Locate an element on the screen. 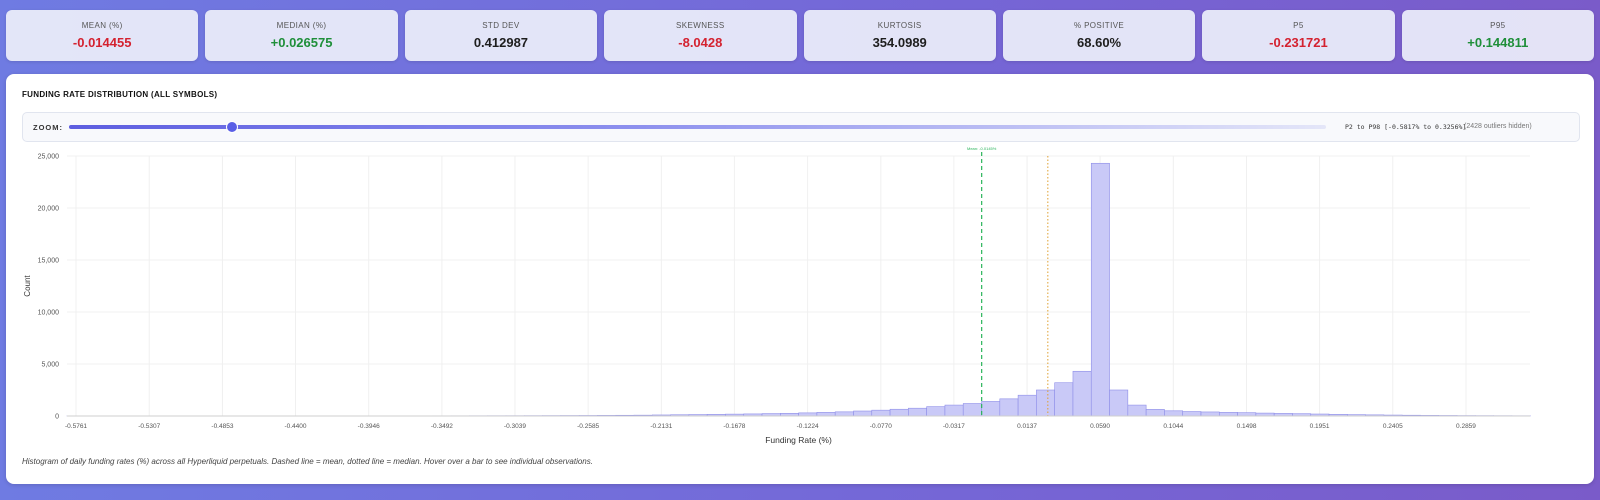  stat-card-mean: MEAN (%) -0.014455 is located at coordinates (102, 35).